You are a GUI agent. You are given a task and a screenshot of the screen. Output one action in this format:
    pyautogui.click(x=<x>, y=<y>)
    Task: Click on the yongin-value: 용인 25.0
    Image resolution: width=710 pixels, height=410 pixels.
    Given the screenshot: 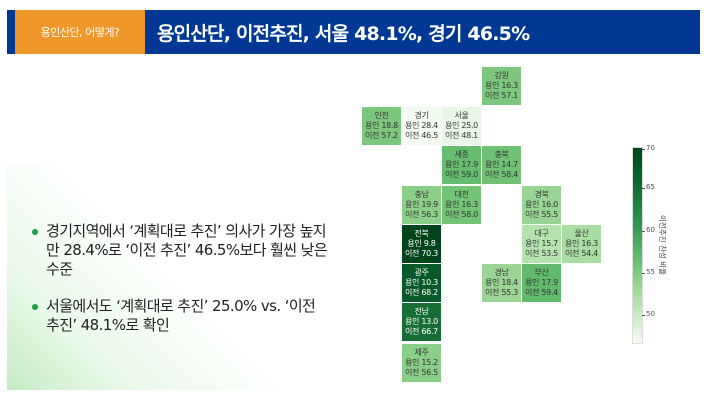 What is the action you would take?
    pyautogui.click(x=461, y=125)
    